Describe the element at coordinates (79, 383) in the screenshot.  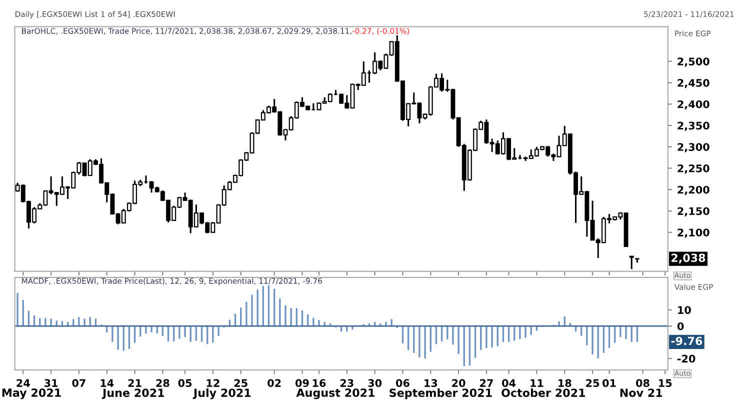
I see `x-tick-label: 07` at that location.